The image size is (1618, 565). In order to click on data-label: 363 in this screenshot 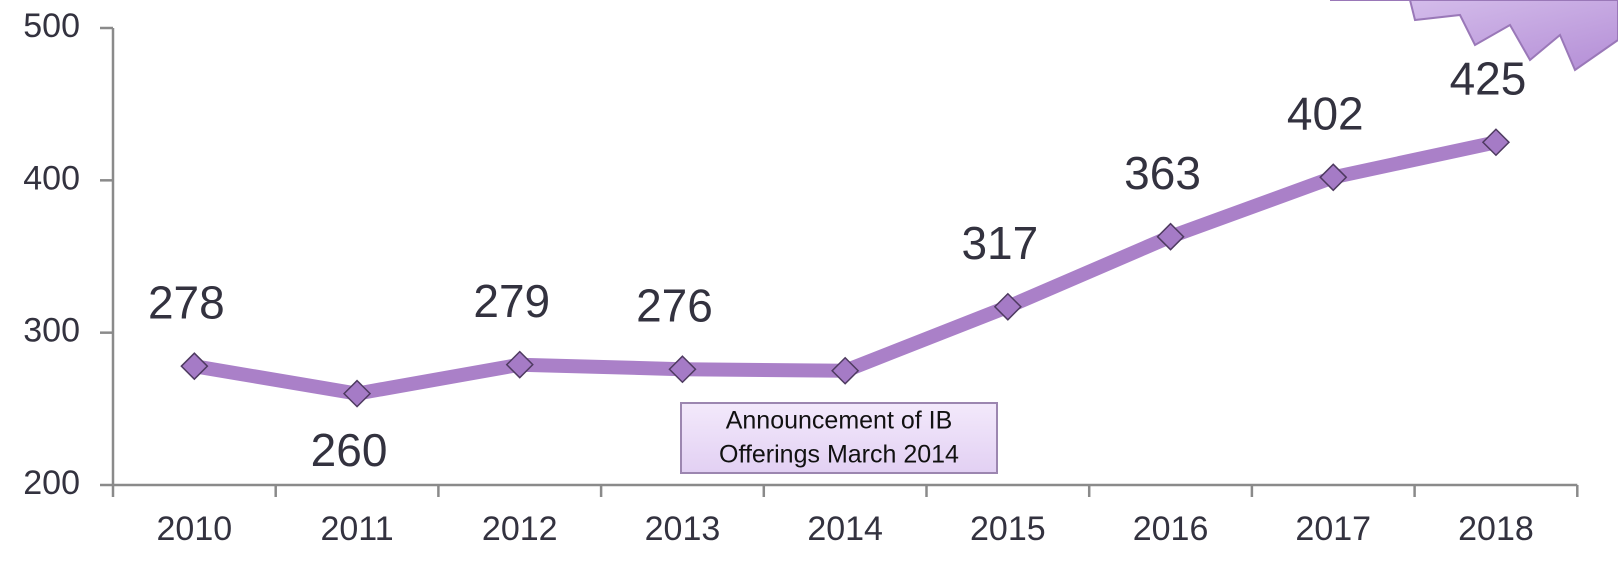, I will do `click(1162, 173)`.